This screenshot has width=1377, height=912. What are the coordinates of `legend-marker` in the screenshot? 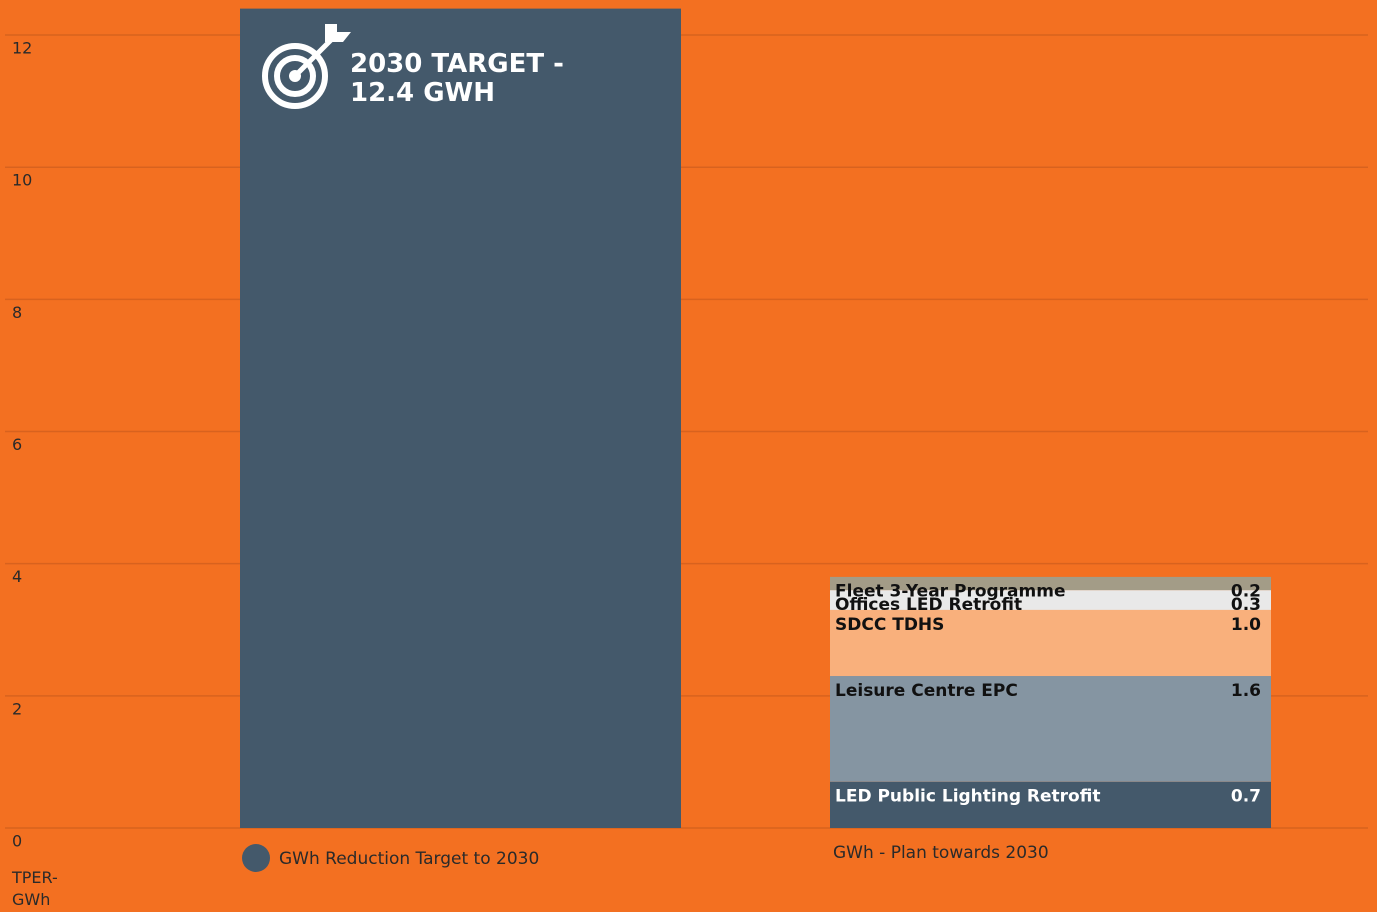 It's located at (256, 858).